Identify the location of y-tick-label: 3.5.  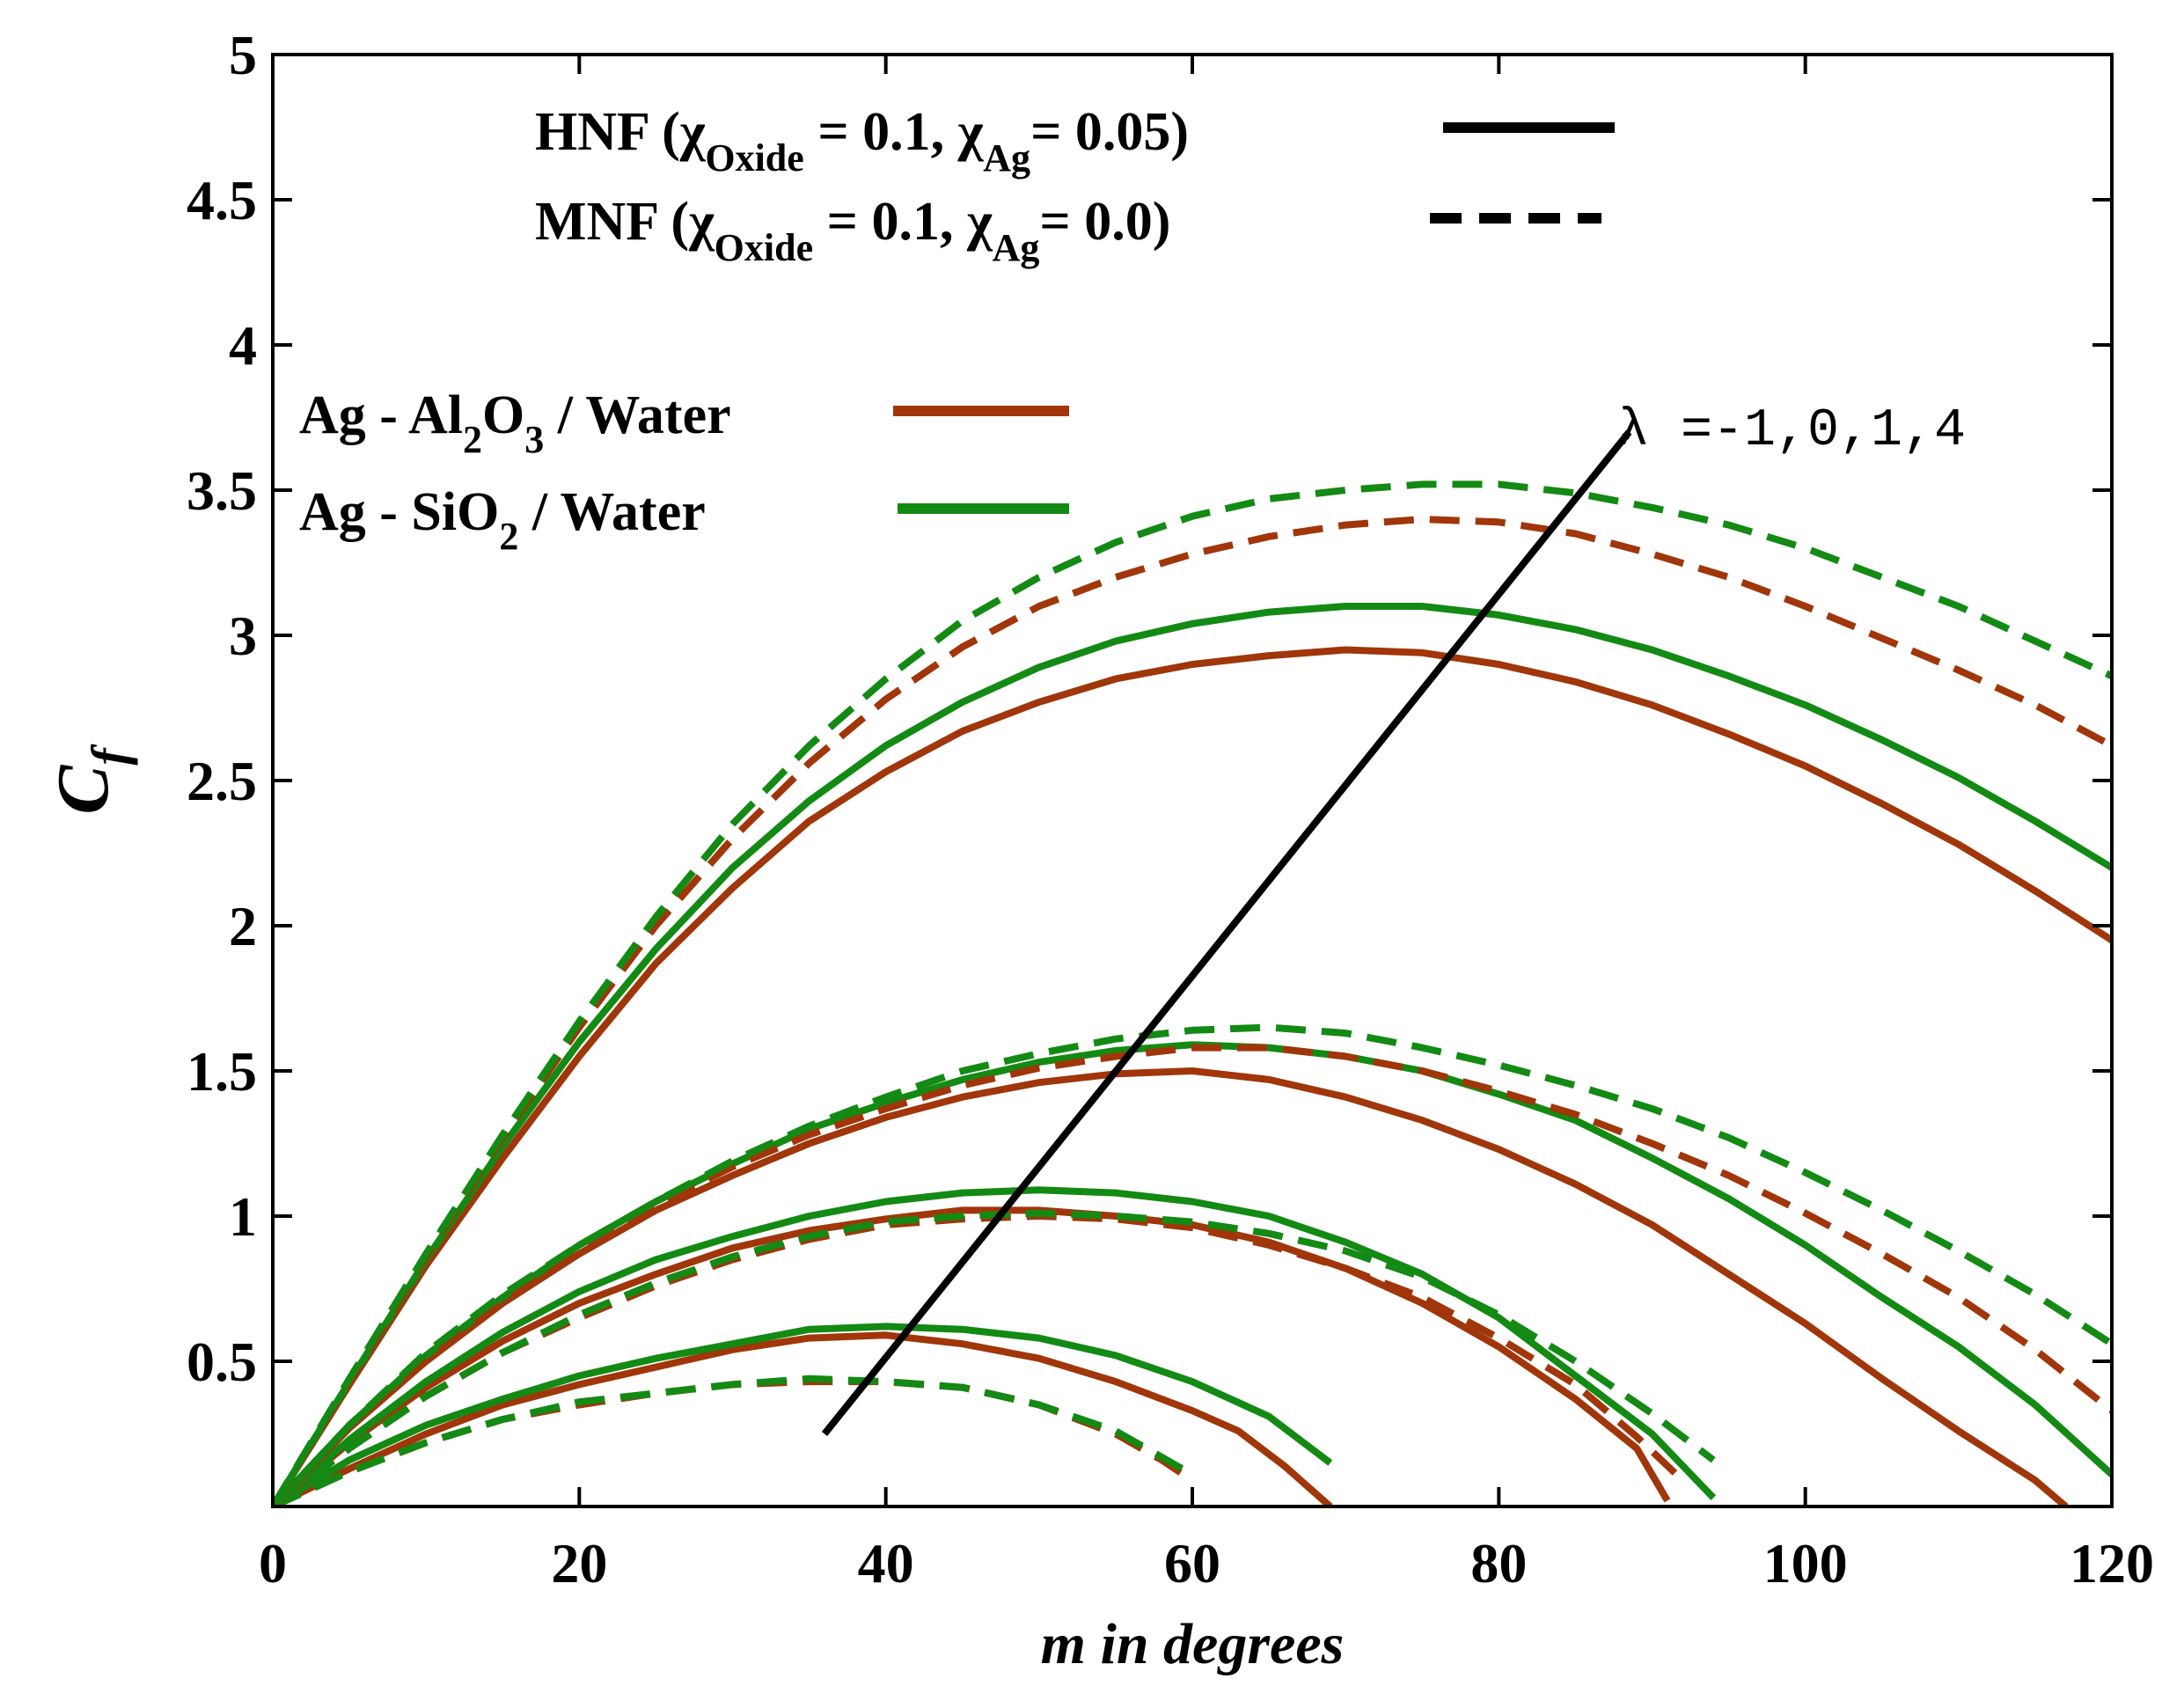
(222, 490).